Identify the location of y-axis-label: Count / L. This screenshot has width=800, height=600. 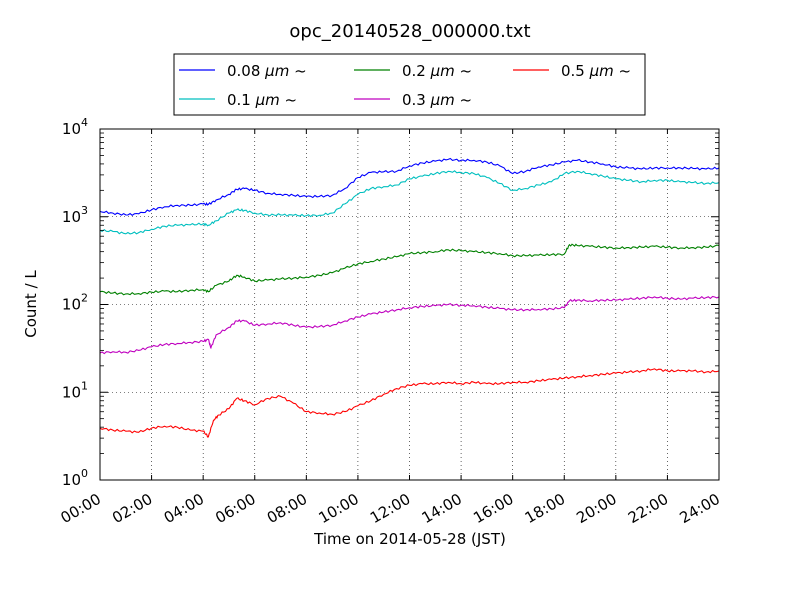
(31, 304).